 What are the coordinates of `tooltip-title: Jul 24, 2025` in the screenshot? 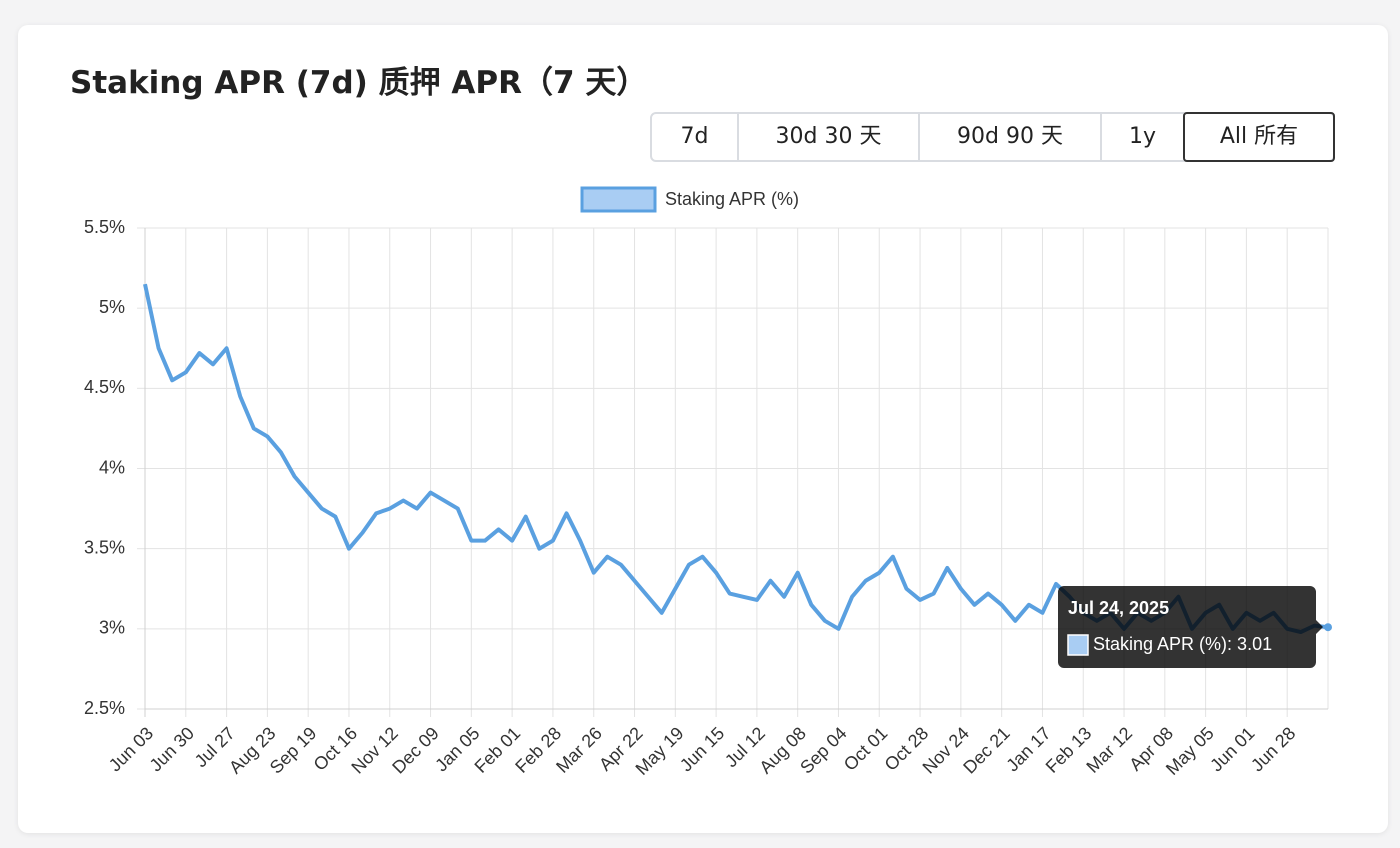 It's located at (1118, 608).